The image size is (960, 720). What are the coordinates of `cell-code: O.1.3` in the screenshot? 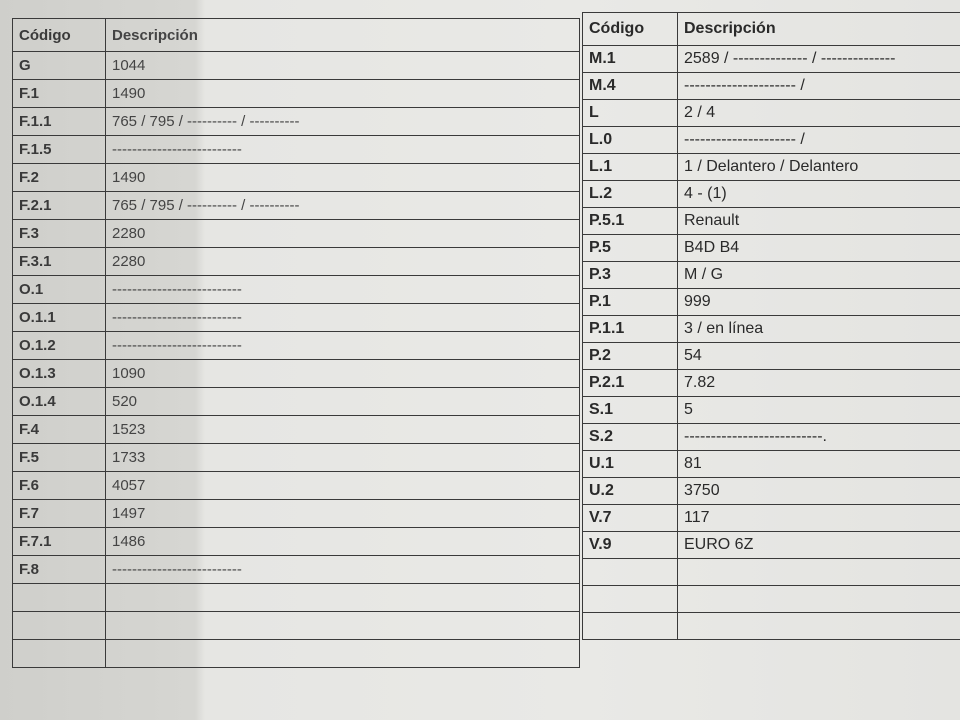 It's located at (59, 373).